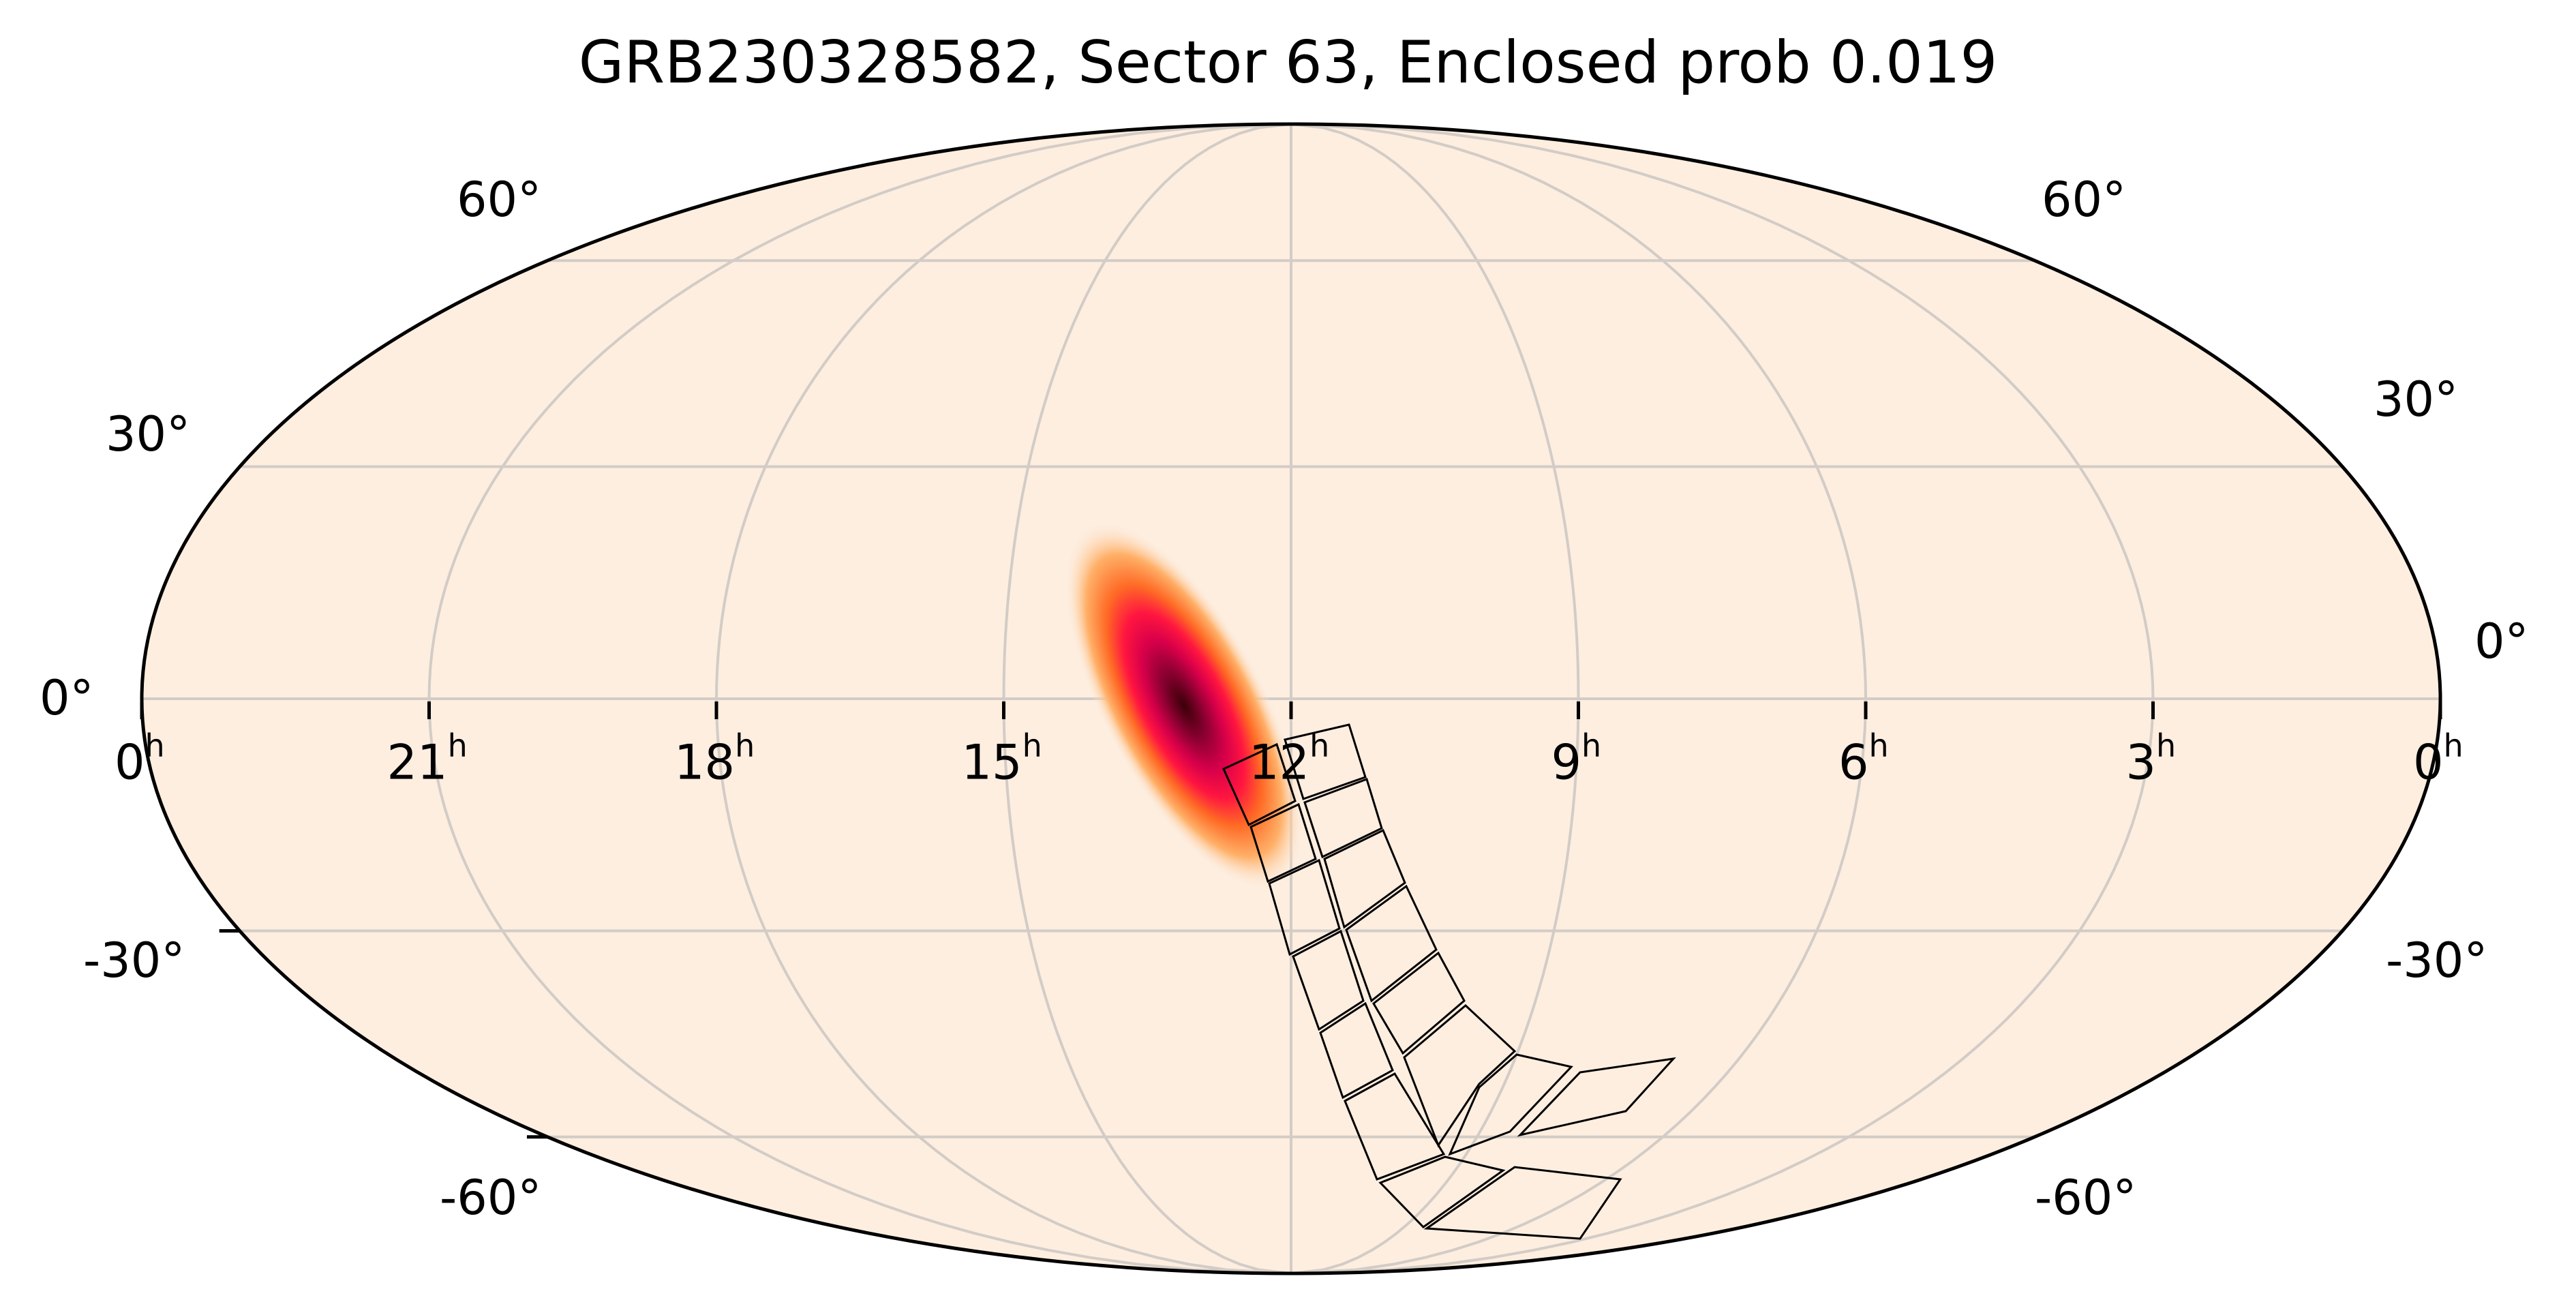 The height and width of the screenshot is (1315, 2576). I want to click on probability-blob, so click(1184, 705).